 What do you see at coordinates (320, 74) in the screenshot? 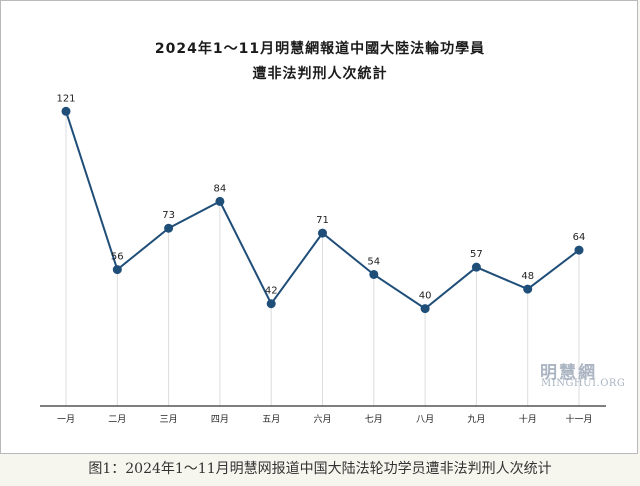
I see `chart-subtitle: 遭非法判刑人次統計` at bounding box center [320, 74].